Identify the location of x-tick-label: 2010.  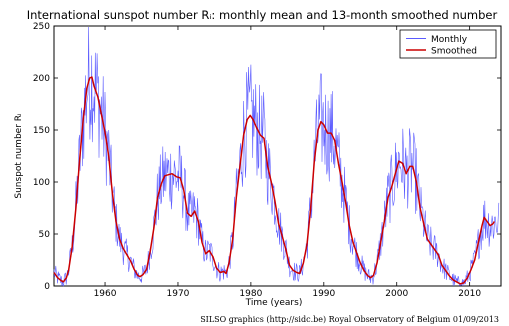
(469, 294).